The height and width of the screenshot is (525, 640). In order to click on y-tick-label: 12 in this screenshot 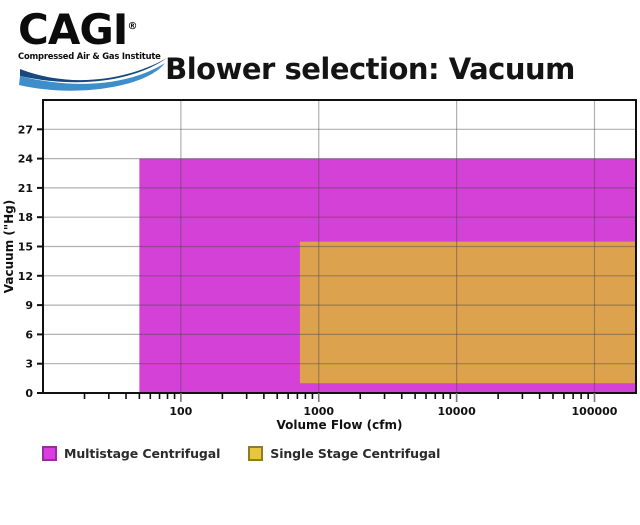, I will do `click(25, 276)`.